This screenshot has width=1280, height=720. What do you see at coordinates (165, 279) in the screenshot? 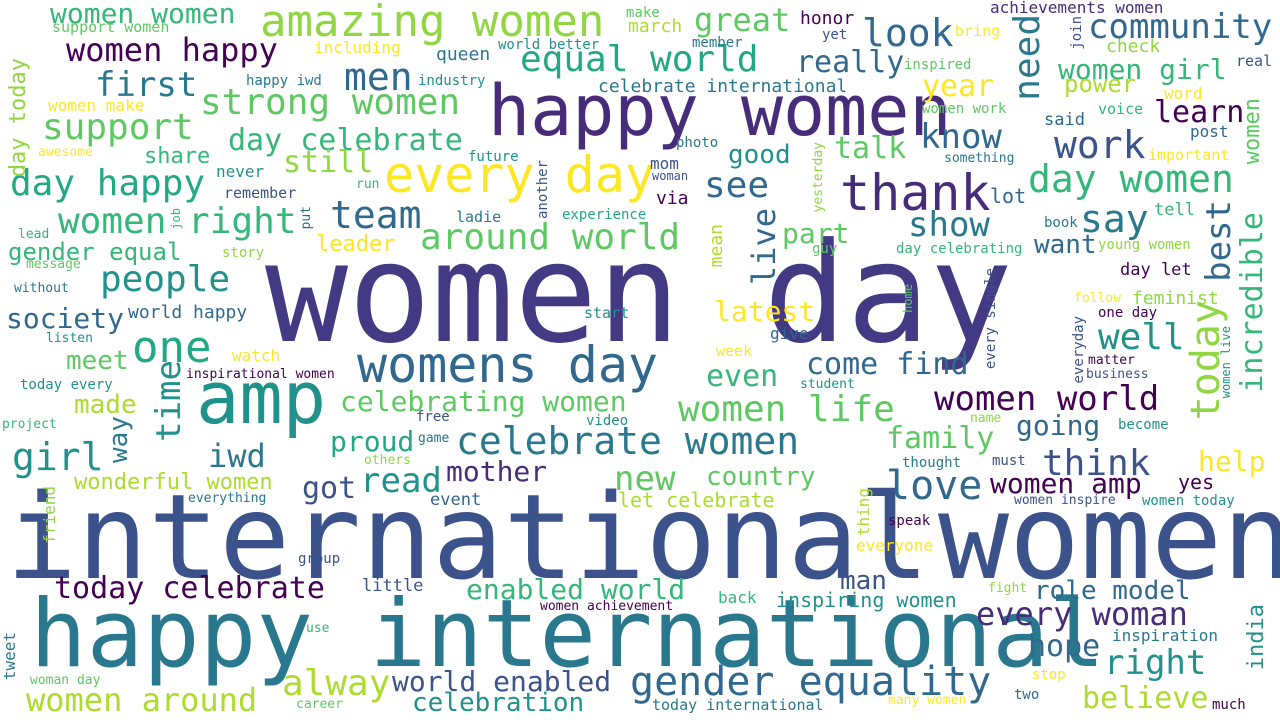
I see `word-people: people` at bounding box center [165, 279].